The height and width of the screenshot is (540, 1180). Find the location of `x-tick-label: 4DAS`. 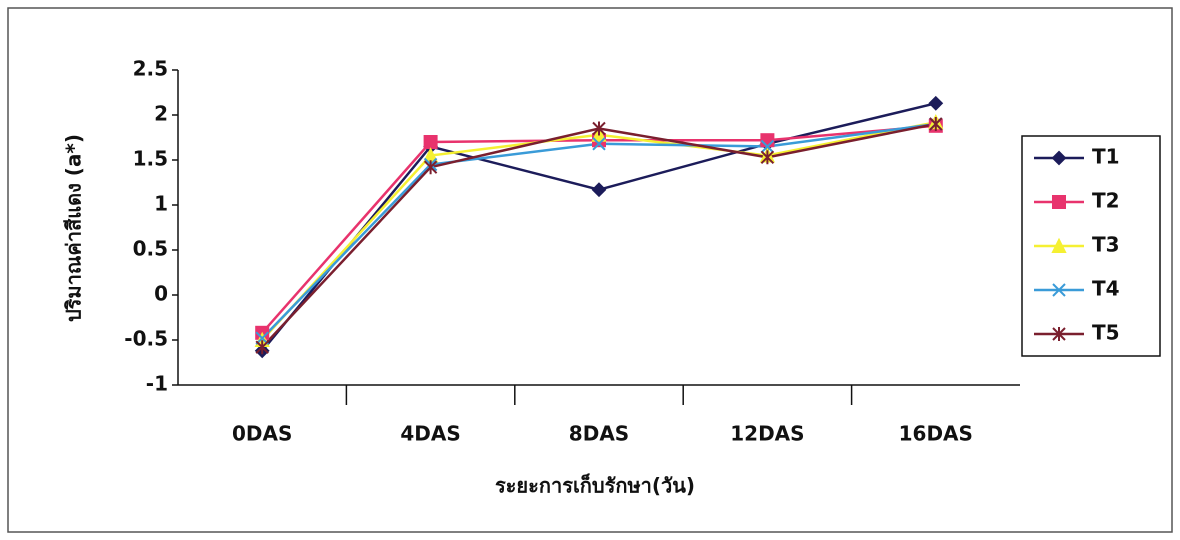

x-tick-label: 4DAS is located at coordinates (430, 434).